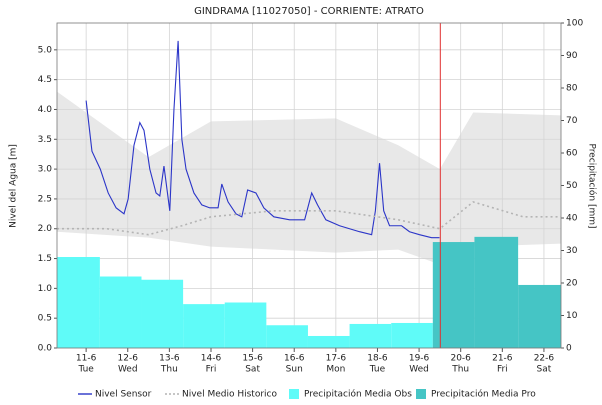 The height and width of the screenshot is (405, 602). What do you see at coordinates (572, 316) in the screenshot?
I see `y2-tick-label: 10` at bounding box center [572, 316].